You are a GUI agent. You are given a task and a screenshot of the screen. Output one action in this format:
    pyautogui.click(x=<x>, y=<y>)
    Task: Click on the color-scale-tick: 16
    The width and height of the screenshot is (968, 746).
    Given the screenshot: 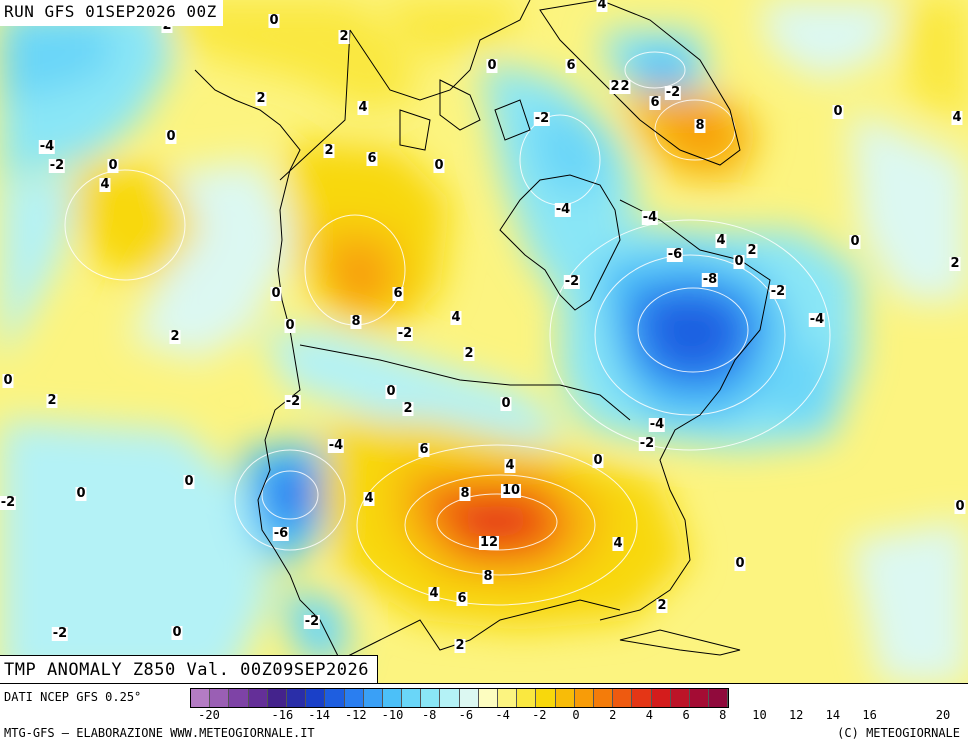 What is the action you would take?
    pyautogui.click(x=869, y=715)
    